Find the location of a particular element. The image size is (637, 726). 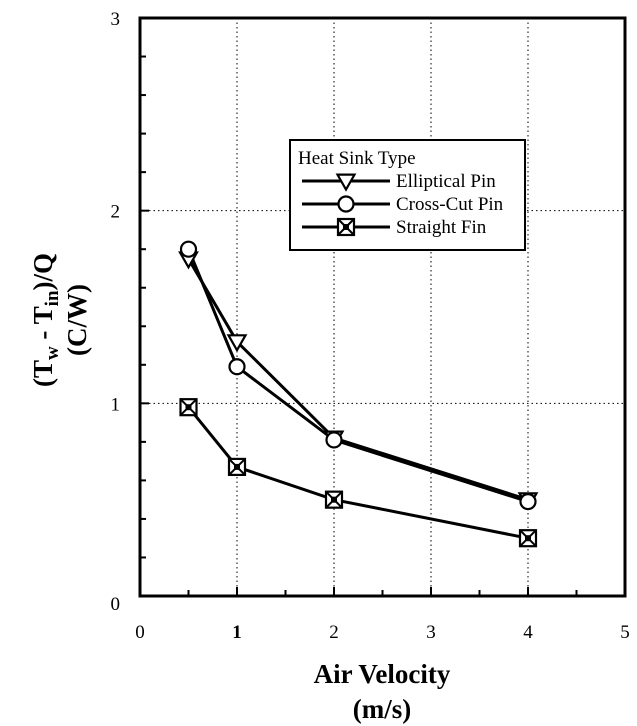

y-tick-label: 2 is located at coordinates (116, 212).